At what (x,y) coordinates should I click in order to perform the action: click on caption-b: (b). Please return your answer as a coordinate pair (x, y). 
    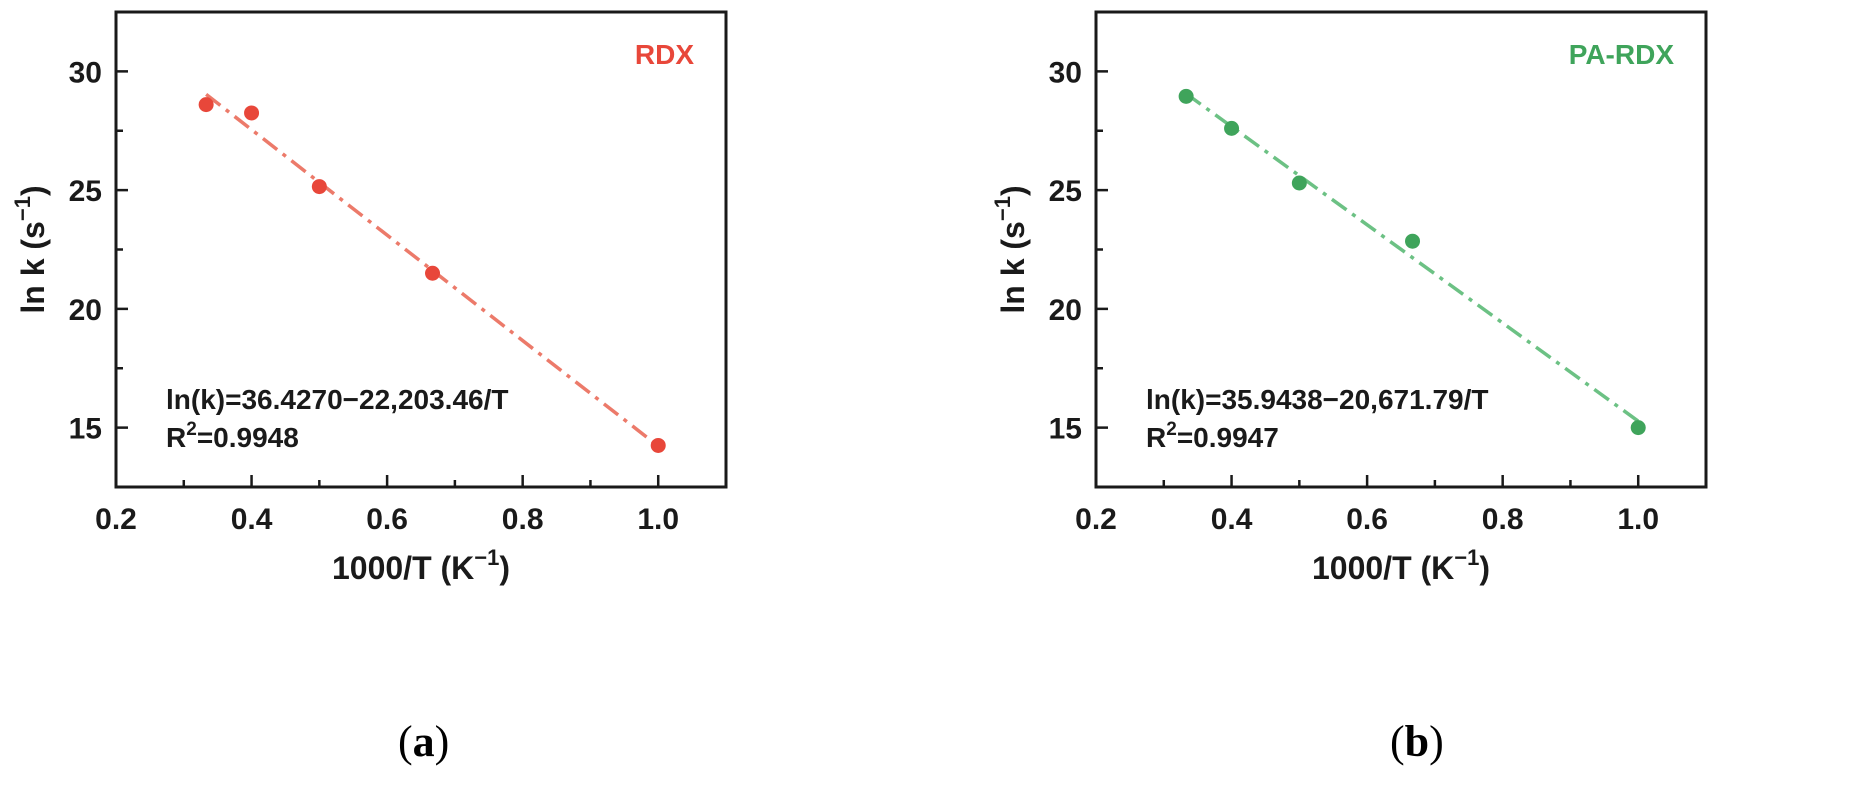
    Looking at the image, I should click on (1417, 741).